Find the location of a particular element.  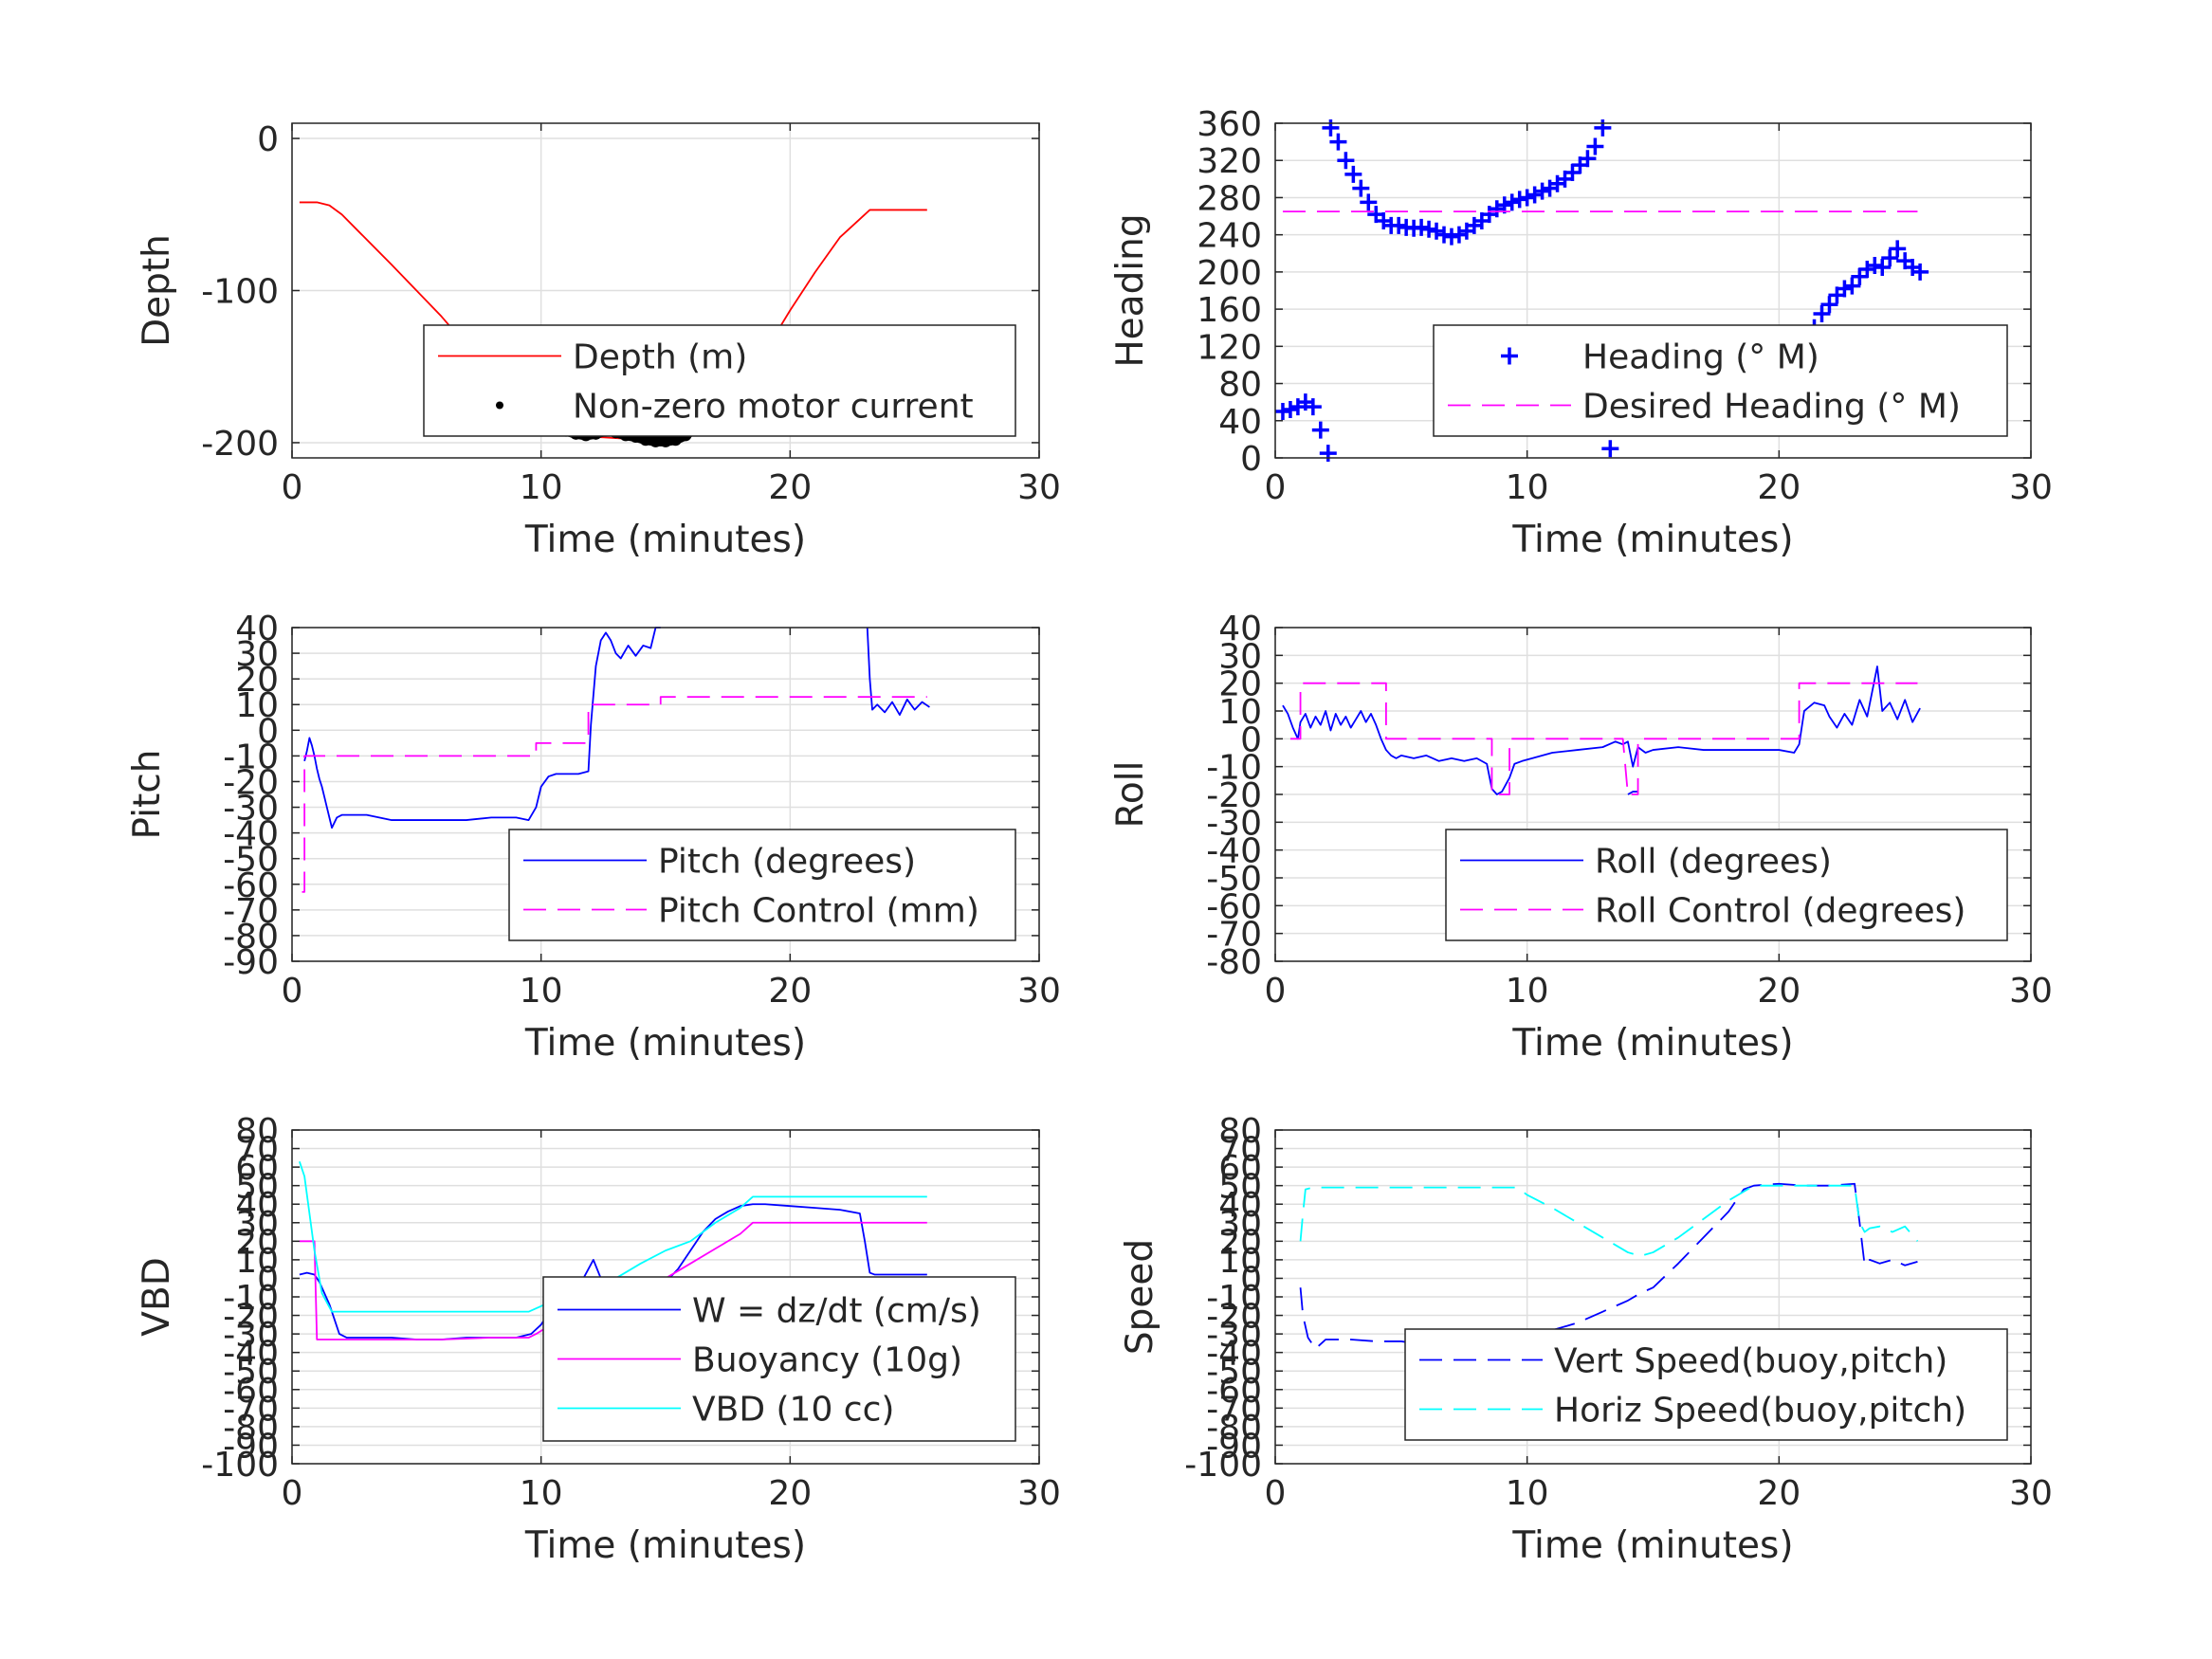

y-tick-label: 160 is located at coordinates (1229, 310).